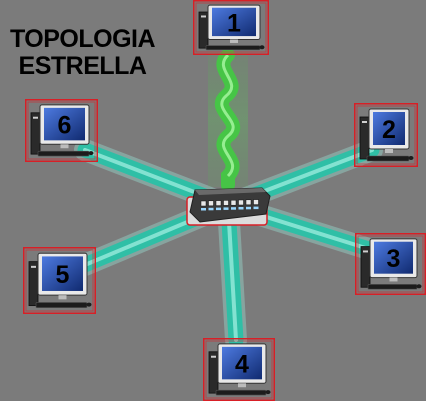 The image size is (426, 401). I want to click on computer-label-6: 6, so click(65, 126).